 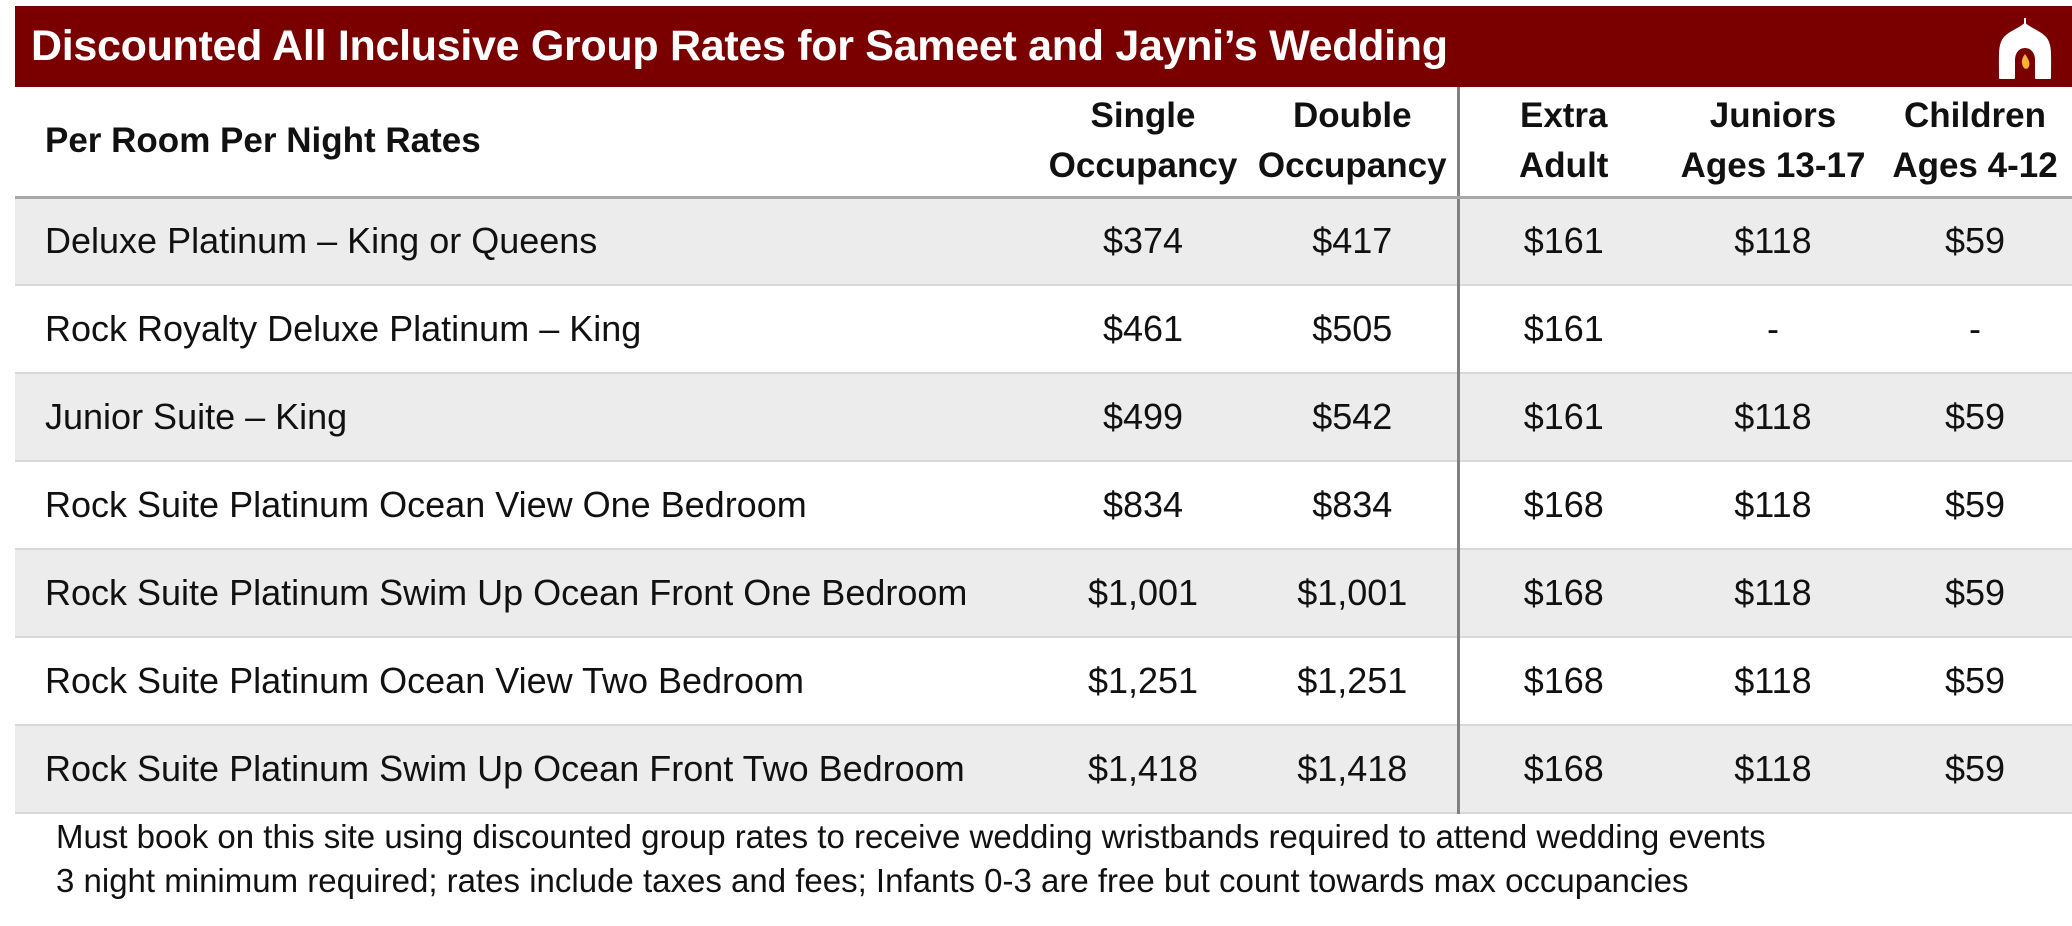 What do you see at coordinates (1143, 417) in the screenshot?
I see `single-rate-cell: $499` at bounding box center [1143, 417].